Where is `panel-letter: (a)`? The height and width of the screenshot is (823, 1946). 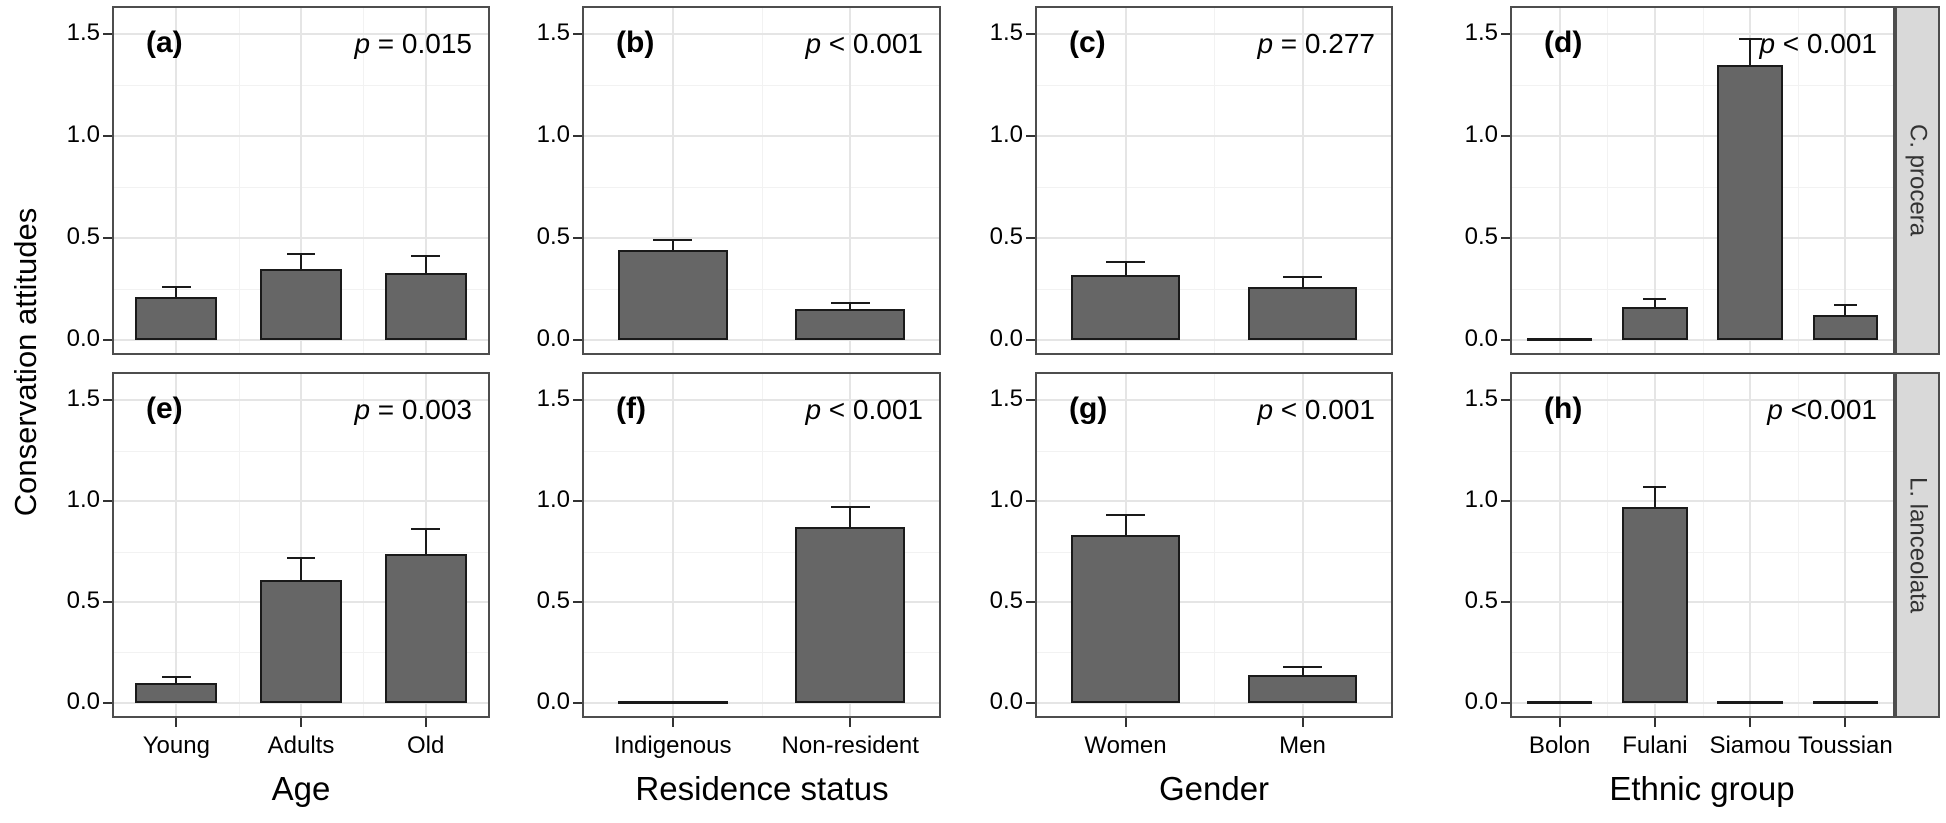 panel-letter: (a) is located at coordinates (164, 42).